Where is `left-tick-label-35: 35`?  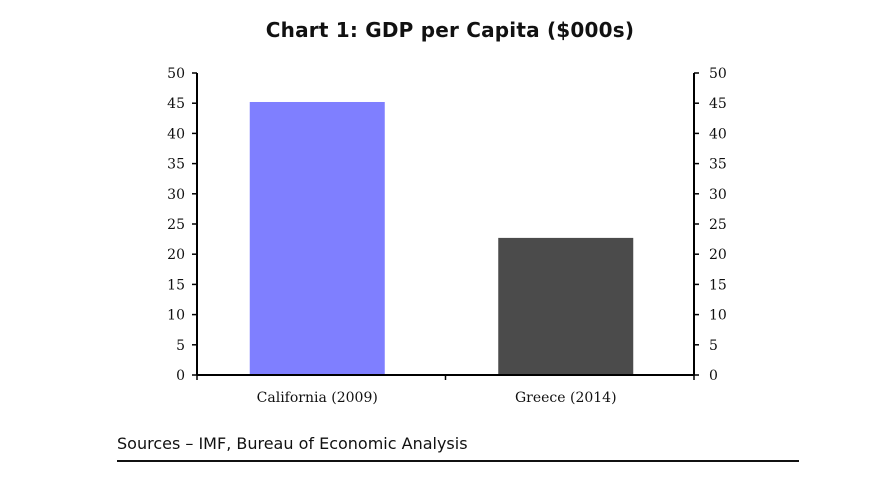 left-tick-label-35: 35 is located at coordinates (176, 165).